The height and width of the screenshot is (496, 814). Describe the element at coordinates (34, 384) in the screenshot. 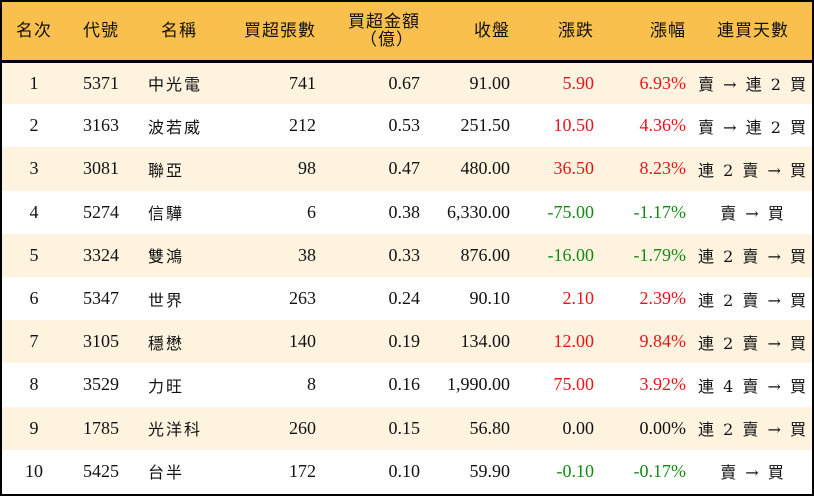

I see `cell-rank: 8` at that location.